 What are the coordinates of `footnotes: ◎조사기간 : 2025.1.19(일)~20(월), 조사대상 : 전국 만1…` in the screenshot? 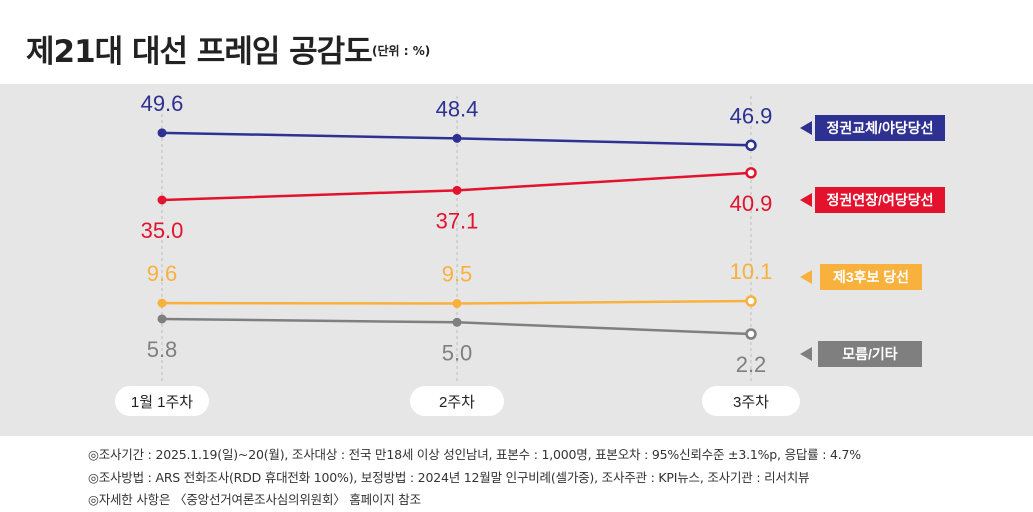 It's located at (516, 474).